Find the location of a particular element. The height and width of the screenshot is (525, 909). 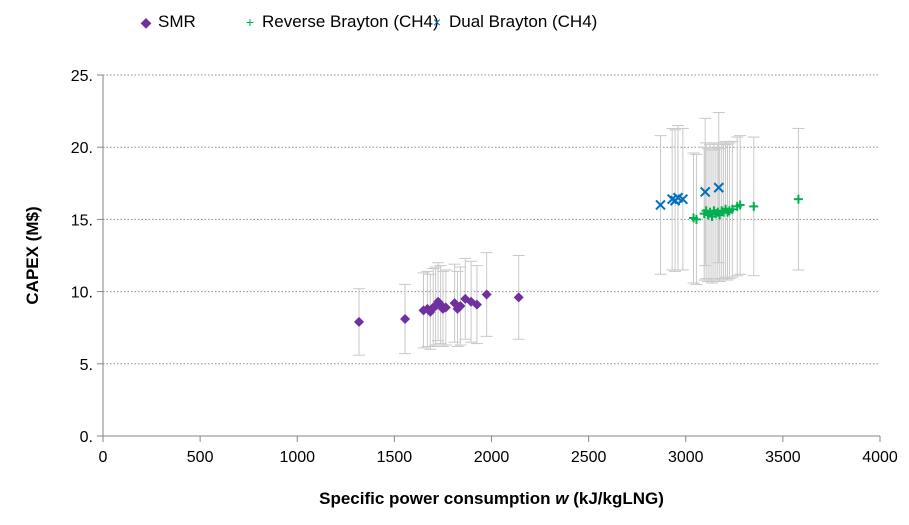

y-tick-label-5: 25. is located at coordinates (82, 76).